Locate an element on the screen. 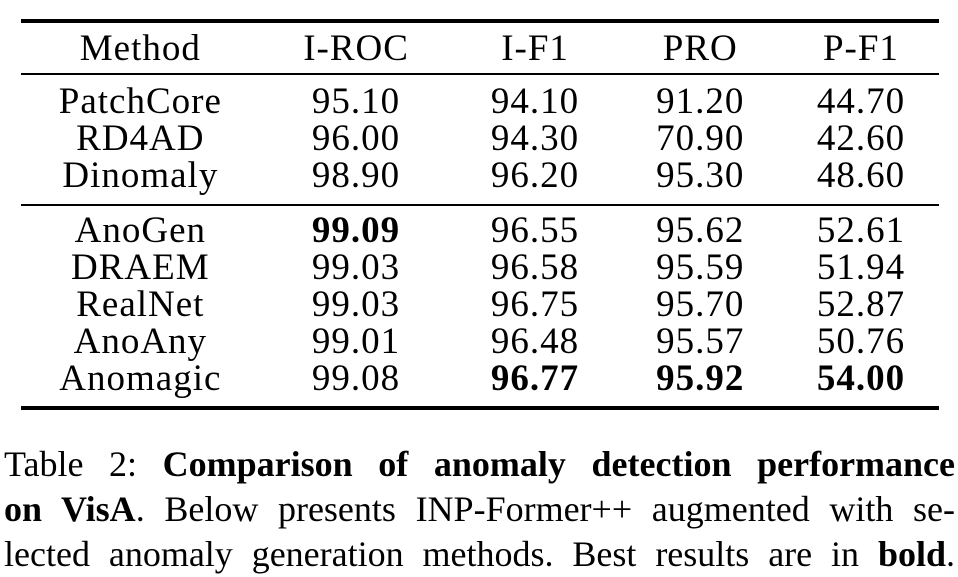  column-header-i-f1: I-F1 is located at coordinates (535, 48).